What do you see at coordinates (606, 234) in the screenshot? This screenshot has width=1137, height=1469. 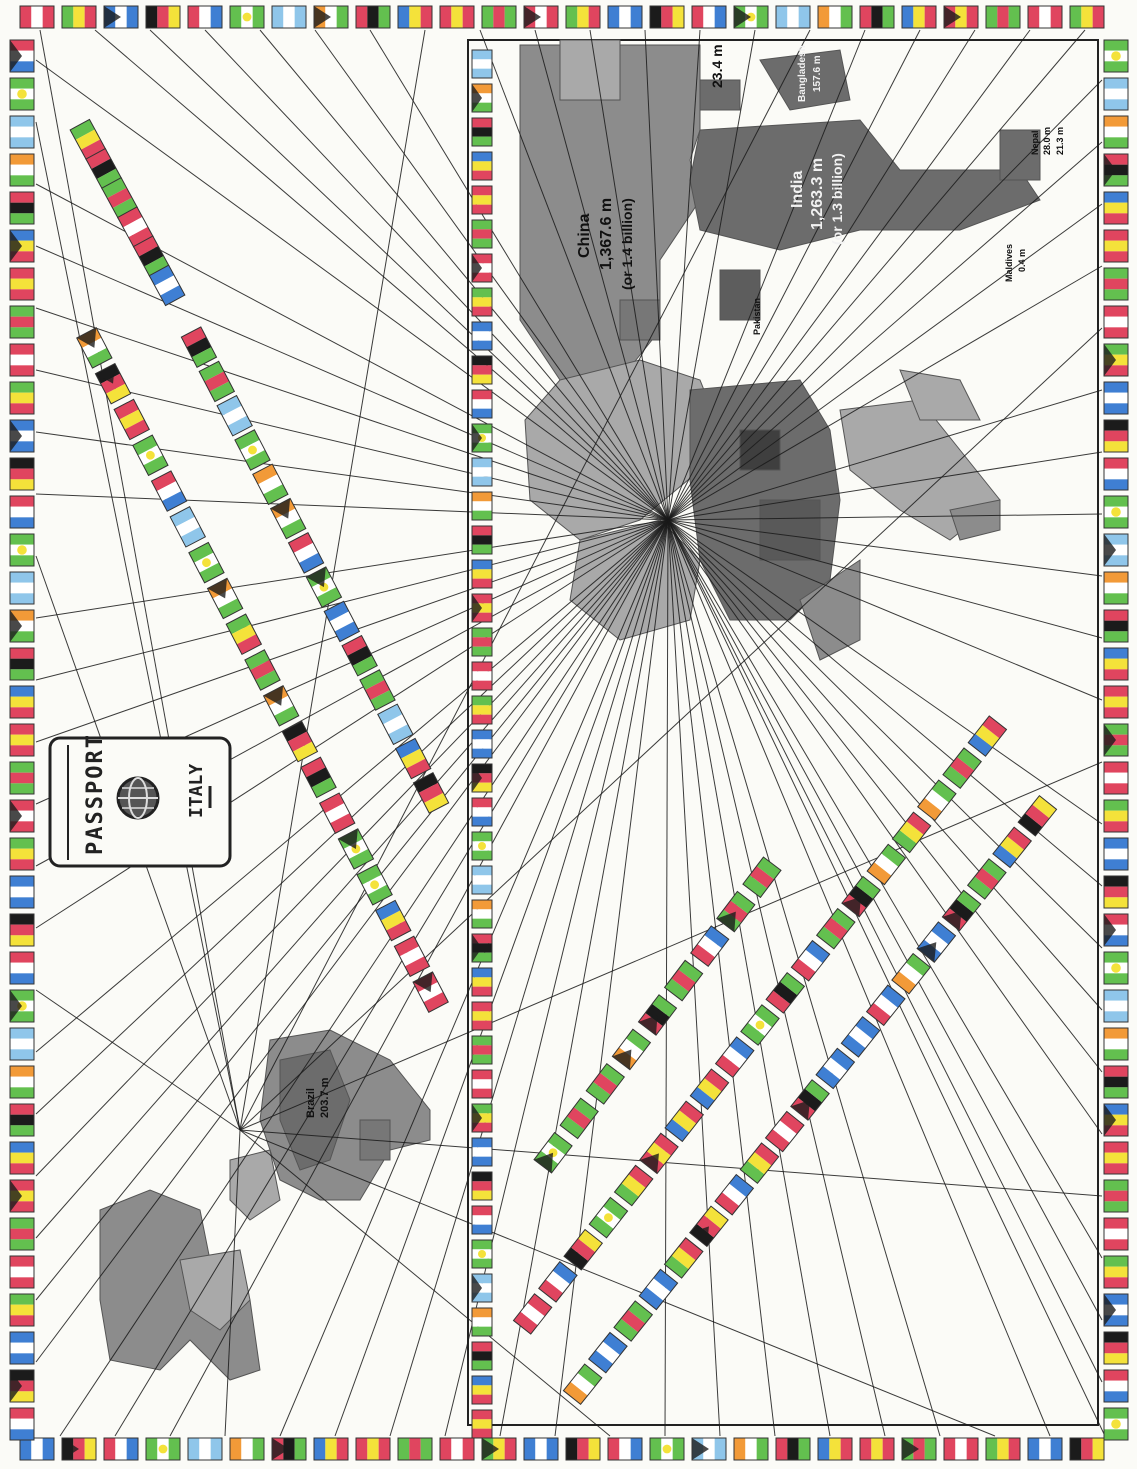 I see `china-pop-label: 1,367.6 m` at bounding box center [606, 234].